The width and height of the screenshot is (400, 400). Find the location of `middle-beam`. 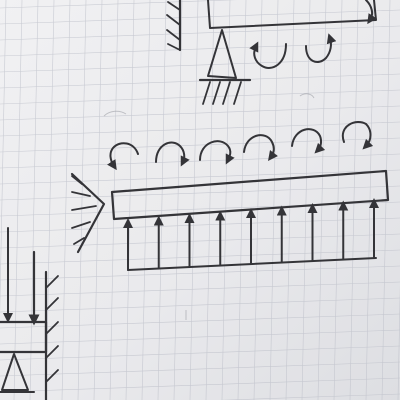

middle-beam is located at coordinates (250, 195).